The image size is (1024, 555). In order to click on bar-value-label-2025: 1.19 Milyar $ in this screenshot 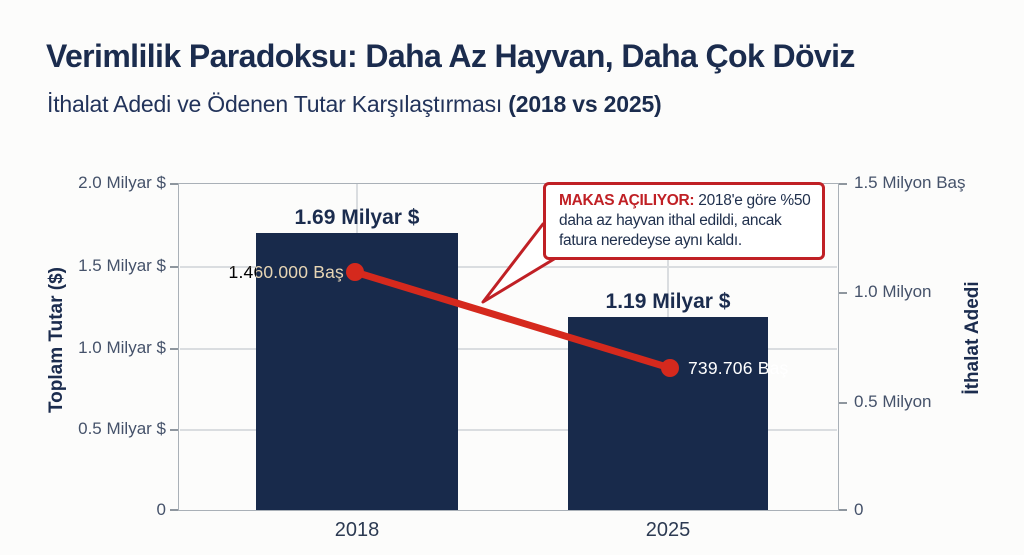, I will do `click(668, 301)`.